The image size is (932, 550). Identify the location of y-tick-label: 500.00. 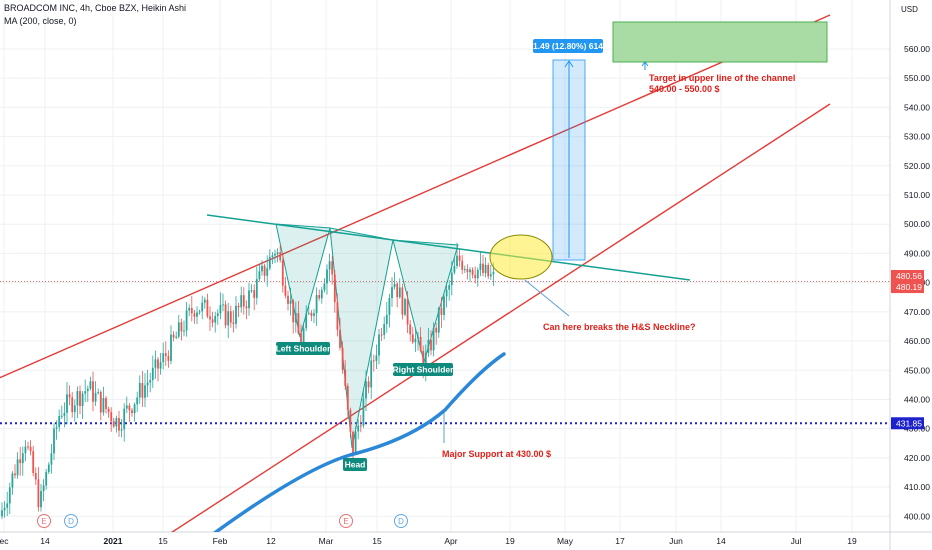
(917, 224).